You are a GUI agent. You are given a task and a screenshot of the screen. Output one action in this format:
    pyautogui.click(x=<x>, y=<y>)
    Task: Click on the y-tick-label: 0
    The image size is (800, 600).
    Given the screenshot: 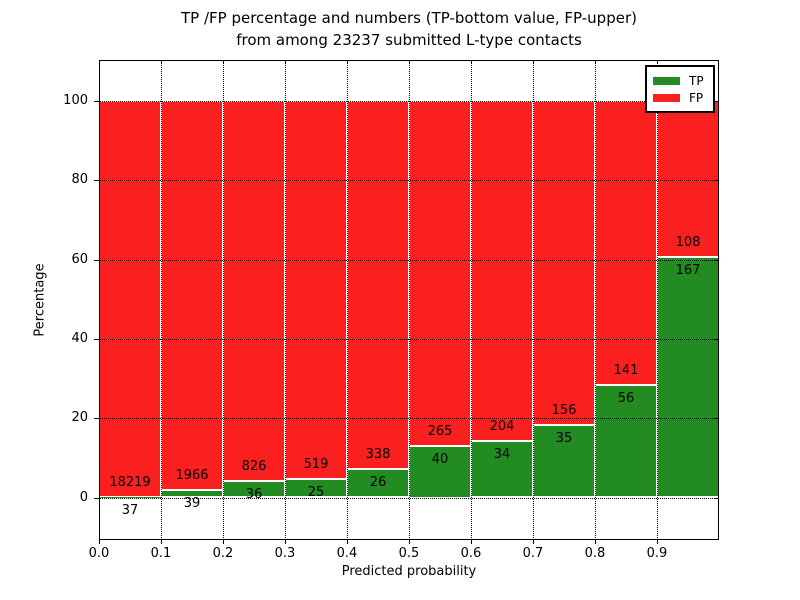 What is the action you would take?
    pyautogui.click(x=83, y=497)
    